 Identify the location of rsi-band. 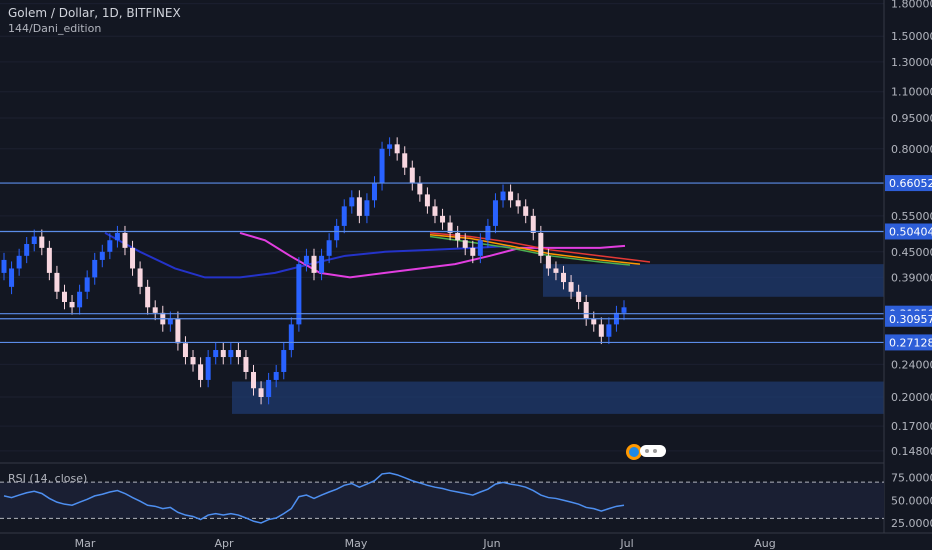
(442, 500).